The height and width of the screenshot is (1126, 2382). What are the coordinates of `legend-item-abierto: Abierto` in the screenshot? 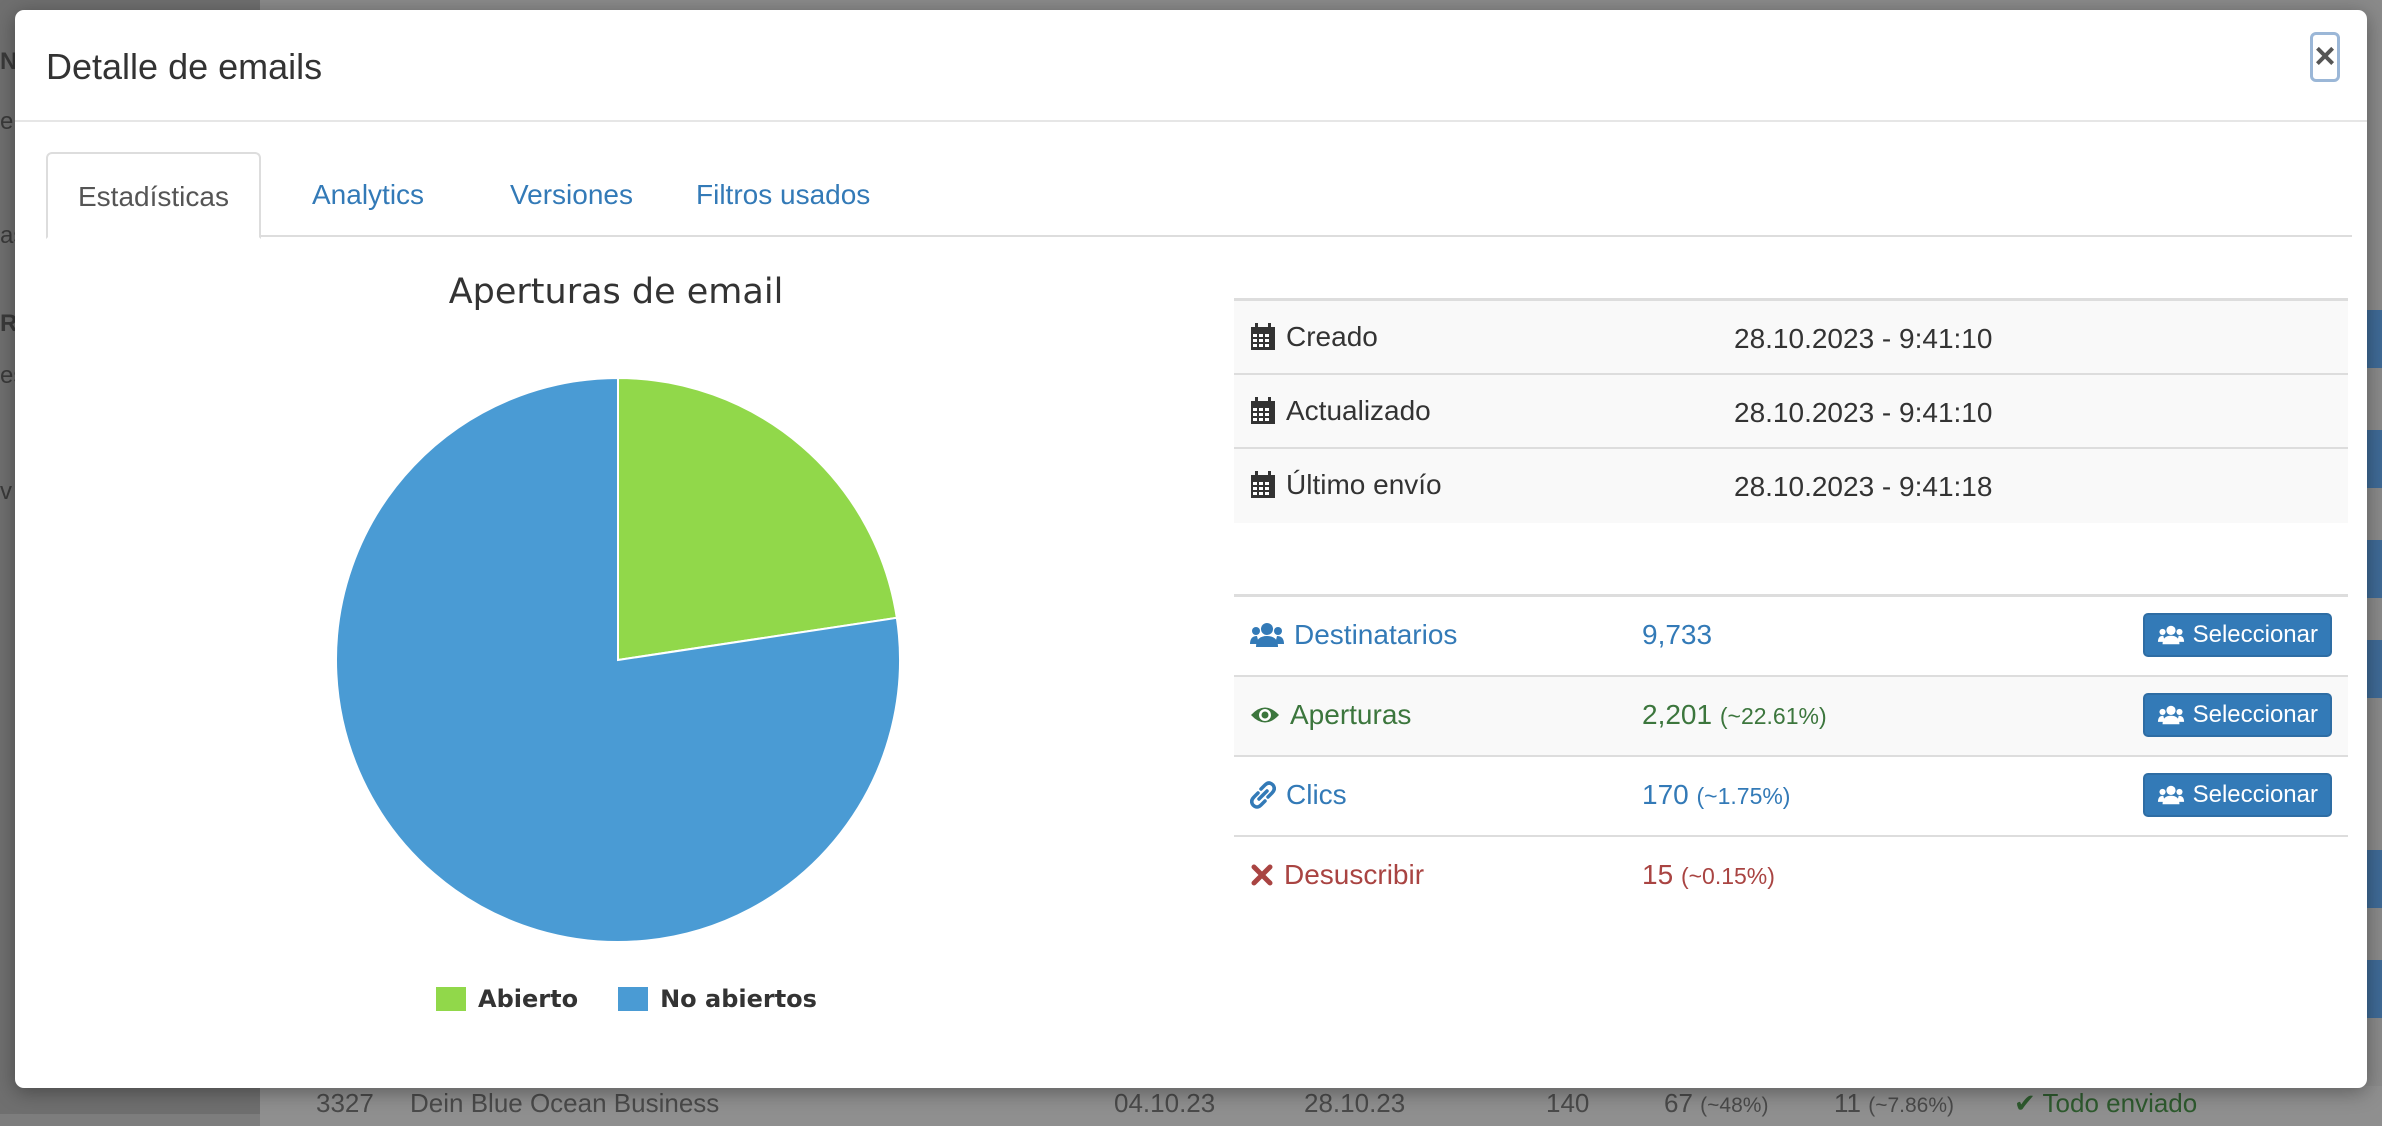 It's located at (507, 999).